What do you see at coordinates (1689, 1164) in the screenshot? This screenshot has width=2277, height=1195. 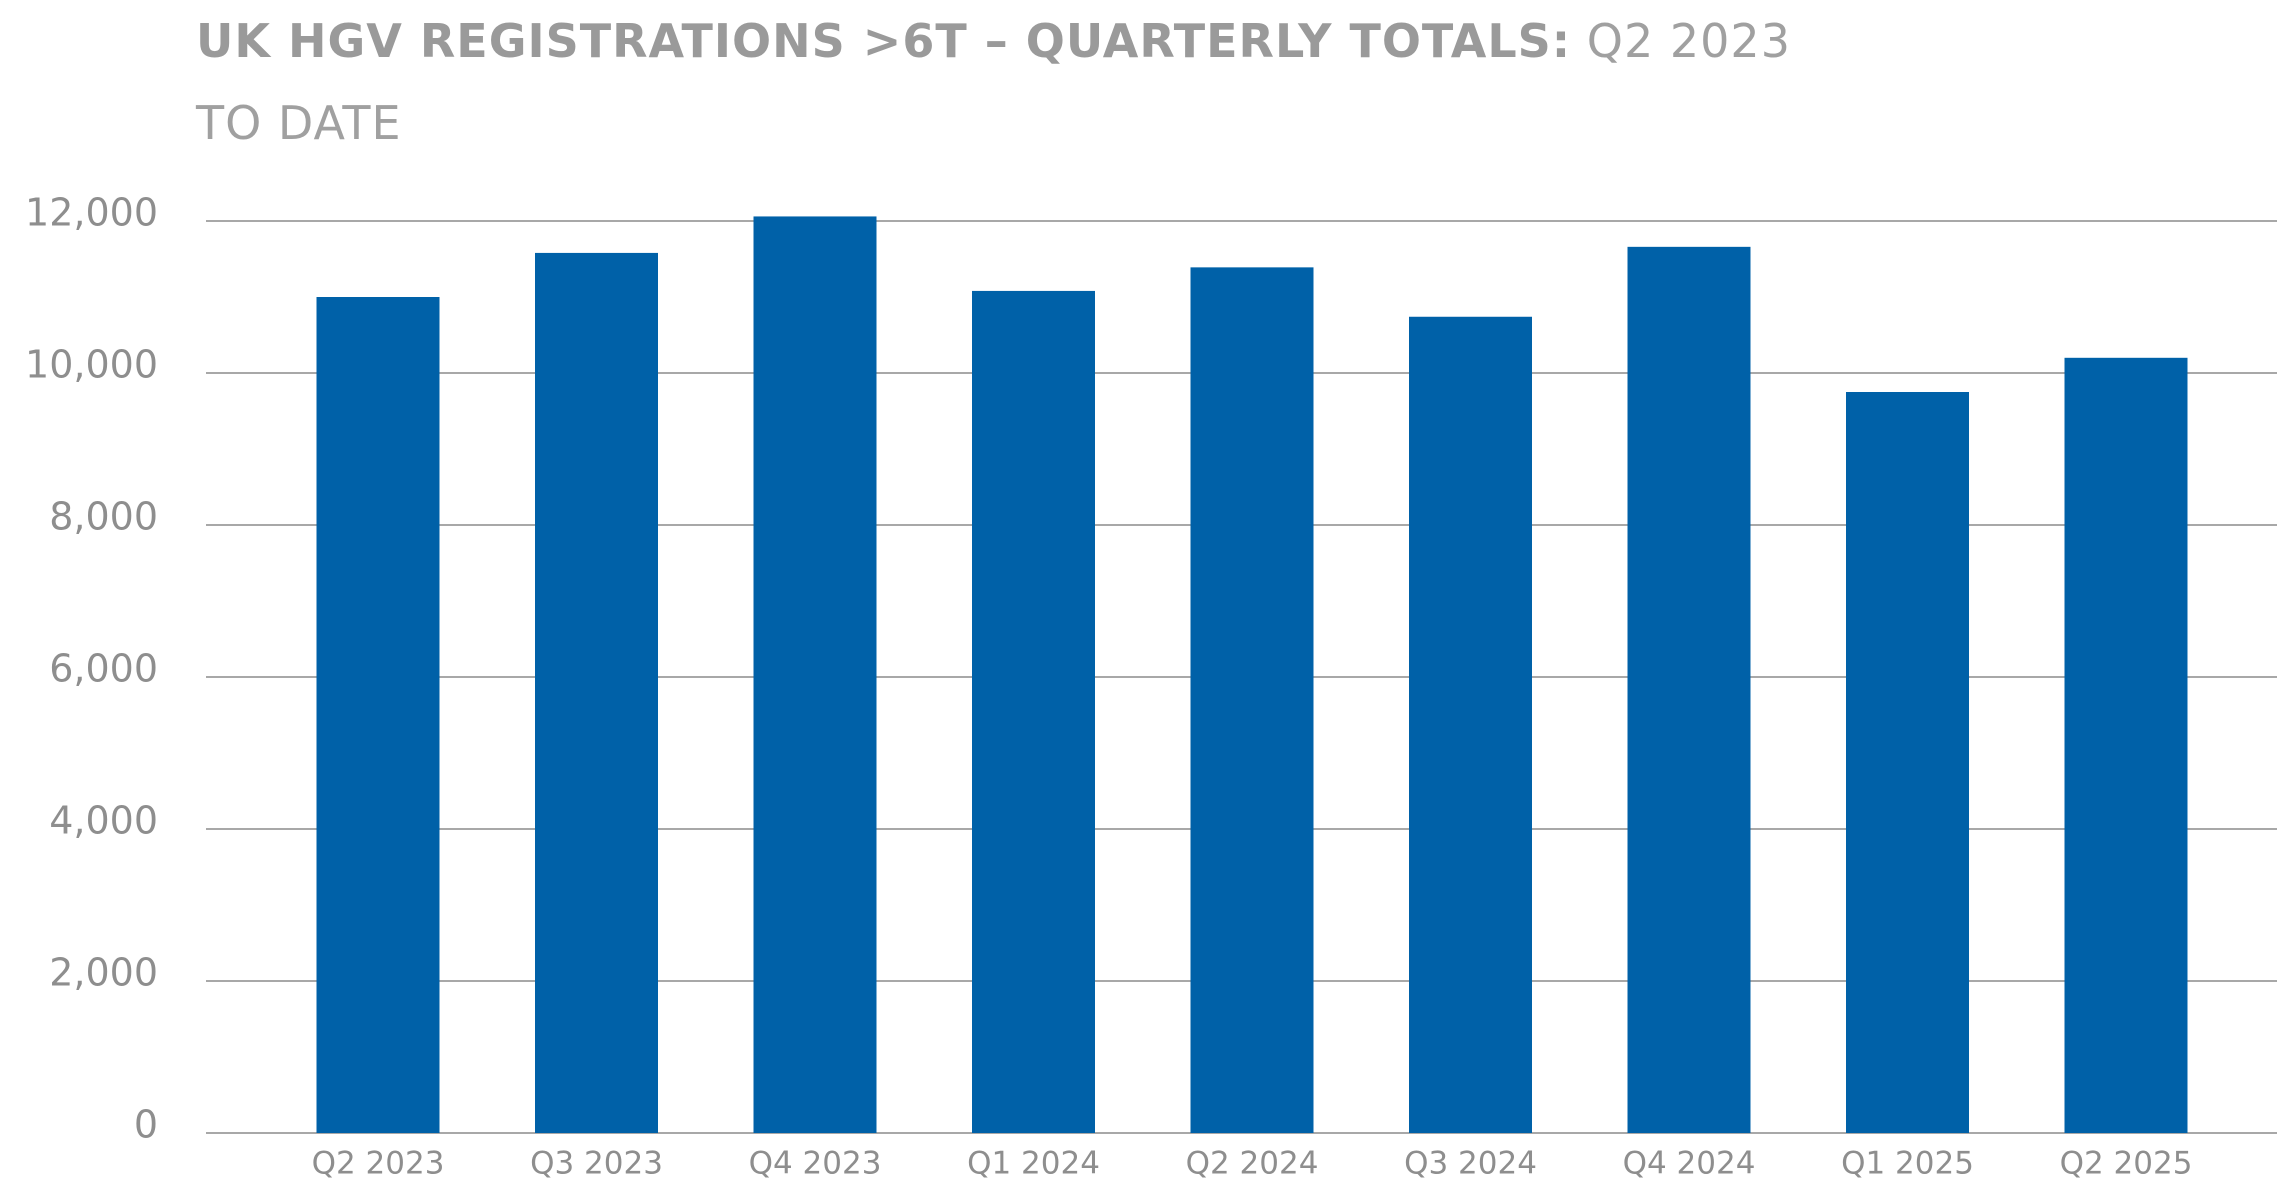 I see `x-tick-label: Q4 2024` at bounding box center [1689, 1164].